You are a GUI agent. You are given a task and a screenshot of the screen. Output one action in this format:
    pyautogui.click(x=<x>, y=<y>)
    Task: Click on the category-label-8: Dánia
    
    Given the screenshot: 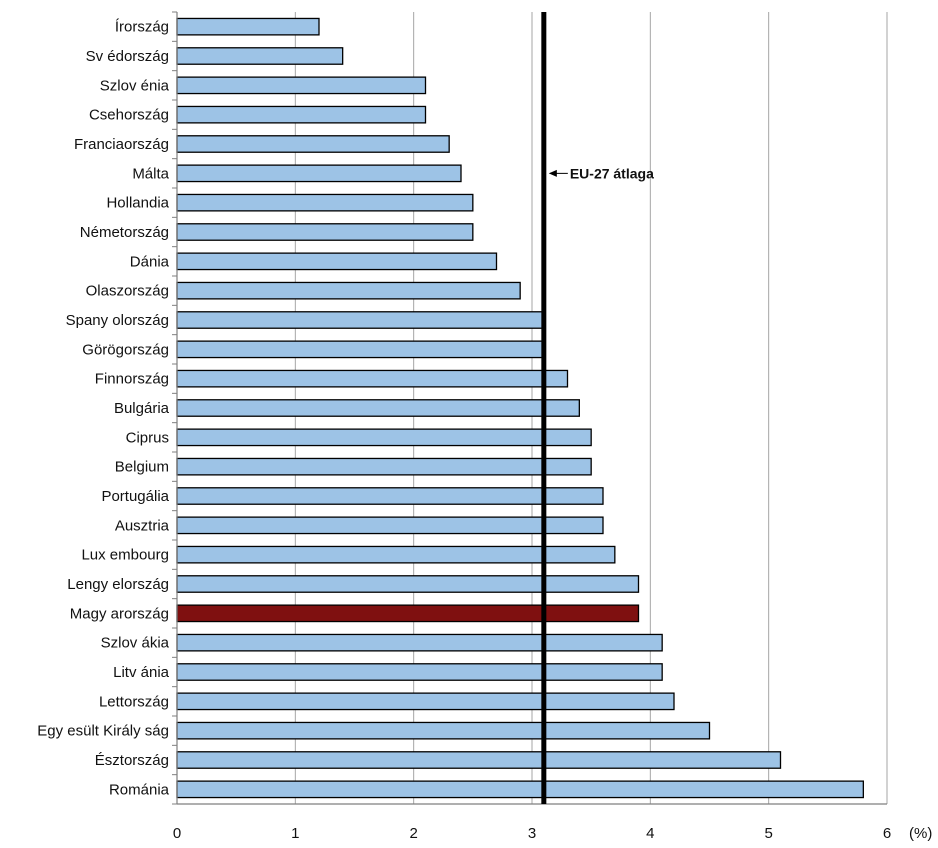 What is the action you would take?
    pyautogui.click(x=150, y=261)
    